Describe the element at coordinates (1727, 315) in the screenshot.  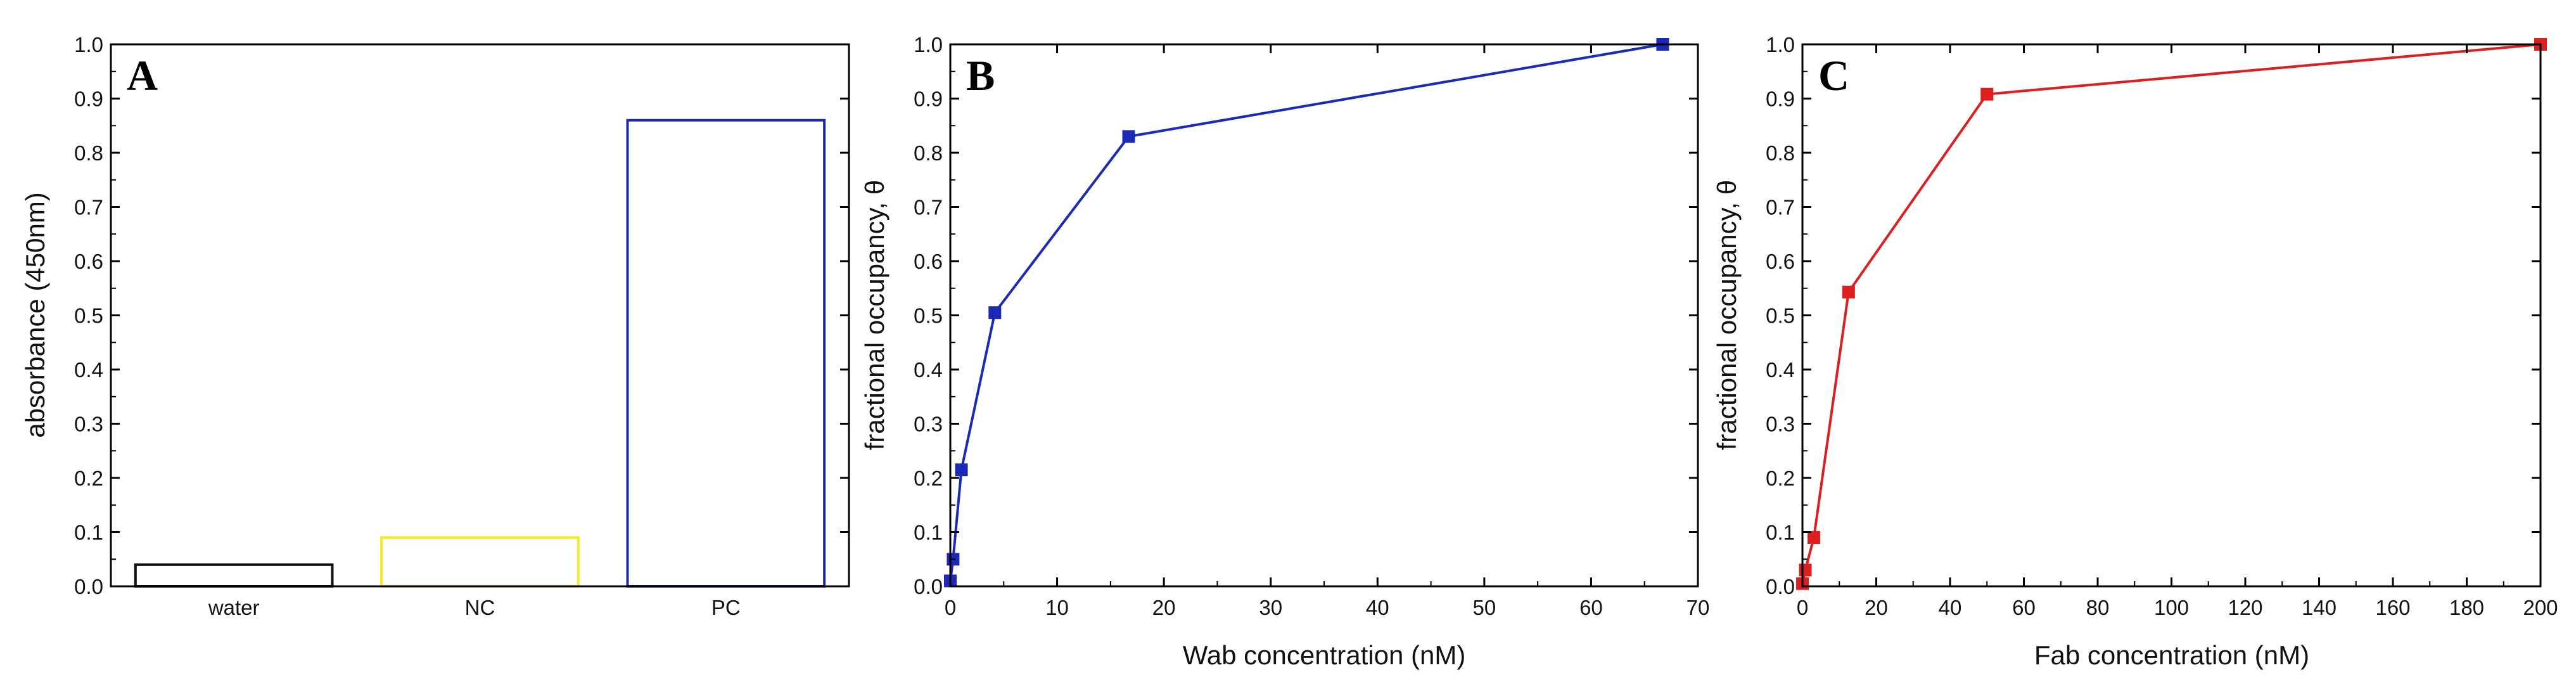
I see `panel-c-y-axis-title: fractional occupancy, θ` at that location.